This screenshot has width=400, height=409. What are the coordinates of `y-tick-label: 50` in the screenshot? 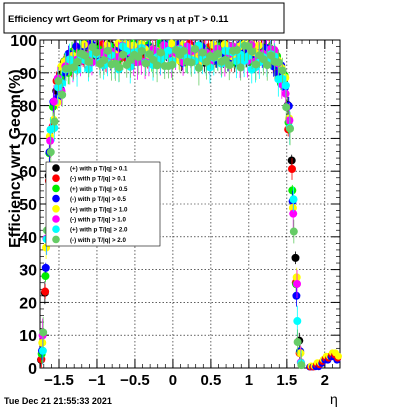 It's located at (28, 205).